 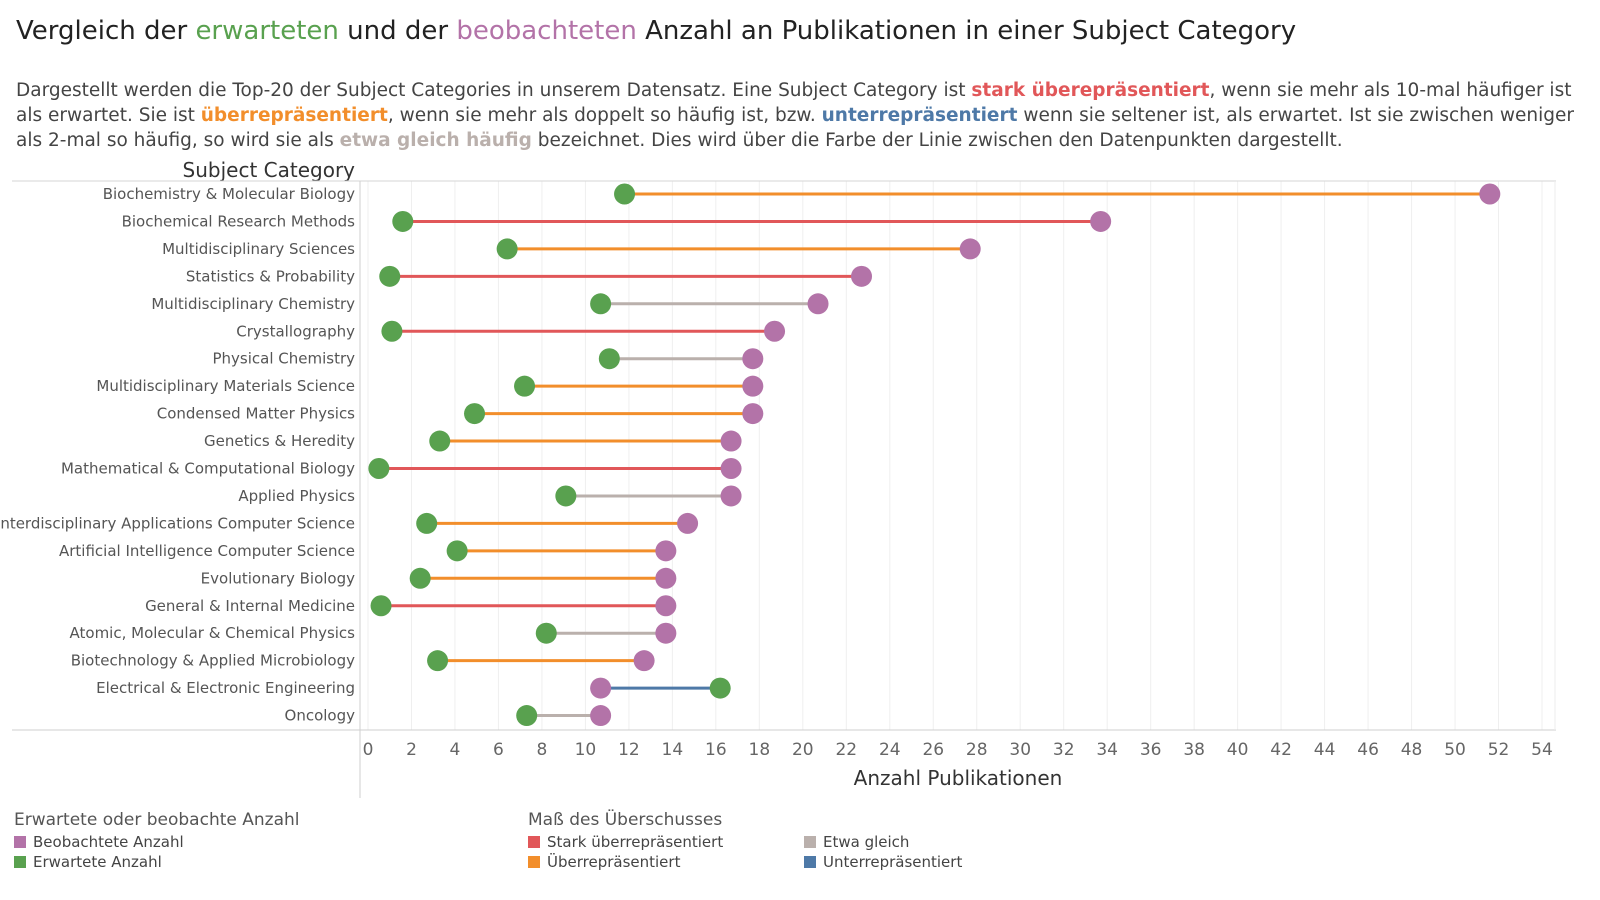 I want to click on legend-item-expected: Erwartete Anzahl, so click(x=157, y=862).